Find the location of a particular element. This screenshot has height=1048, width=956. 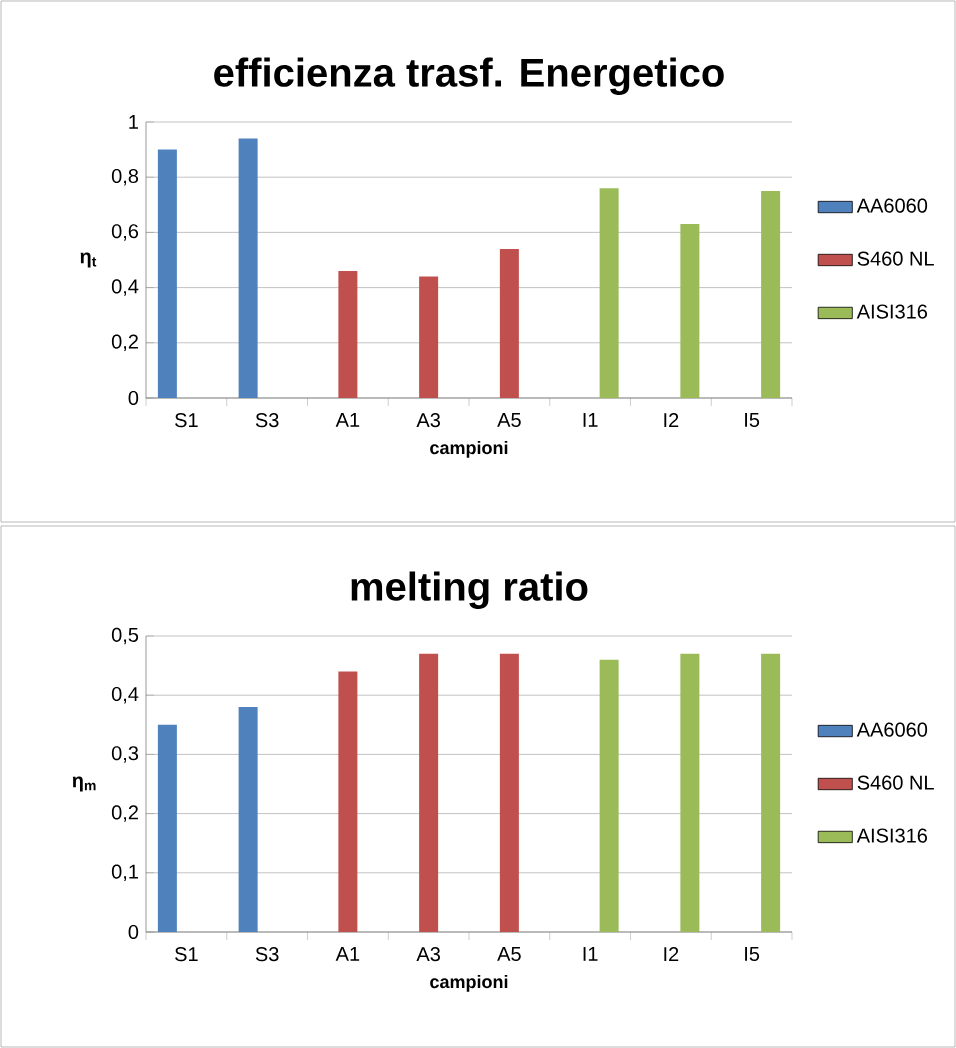

chart-title: melting ratio is located at coordinates (469, 590).